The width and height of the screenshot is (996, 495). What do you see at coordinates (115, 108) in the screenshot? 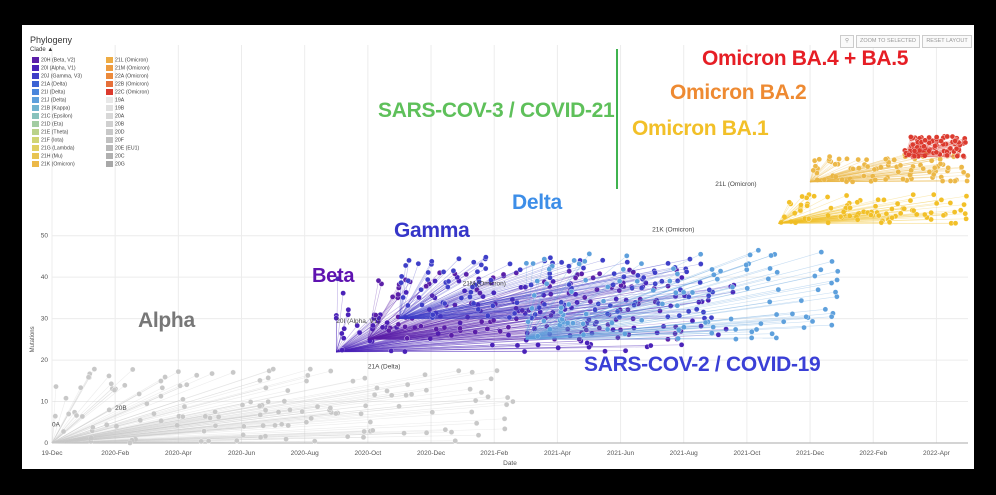
I see `legend-item: 19B` at bounding box center [115, 108].